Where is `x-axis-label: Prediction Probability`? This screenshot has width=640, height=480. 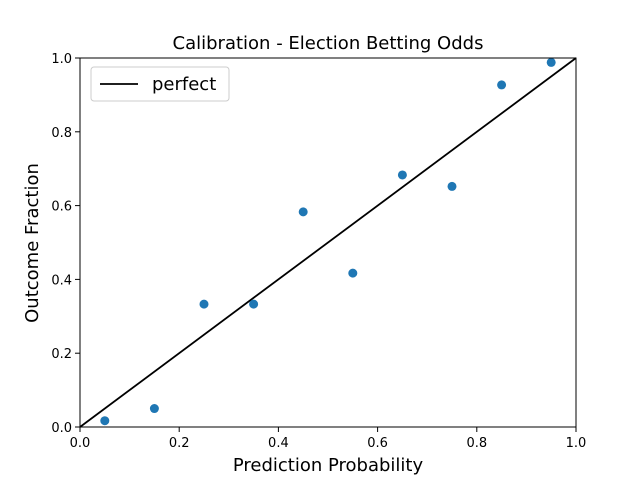
x-axis-label: Prediction Probability is located at coordinates (328, 465).